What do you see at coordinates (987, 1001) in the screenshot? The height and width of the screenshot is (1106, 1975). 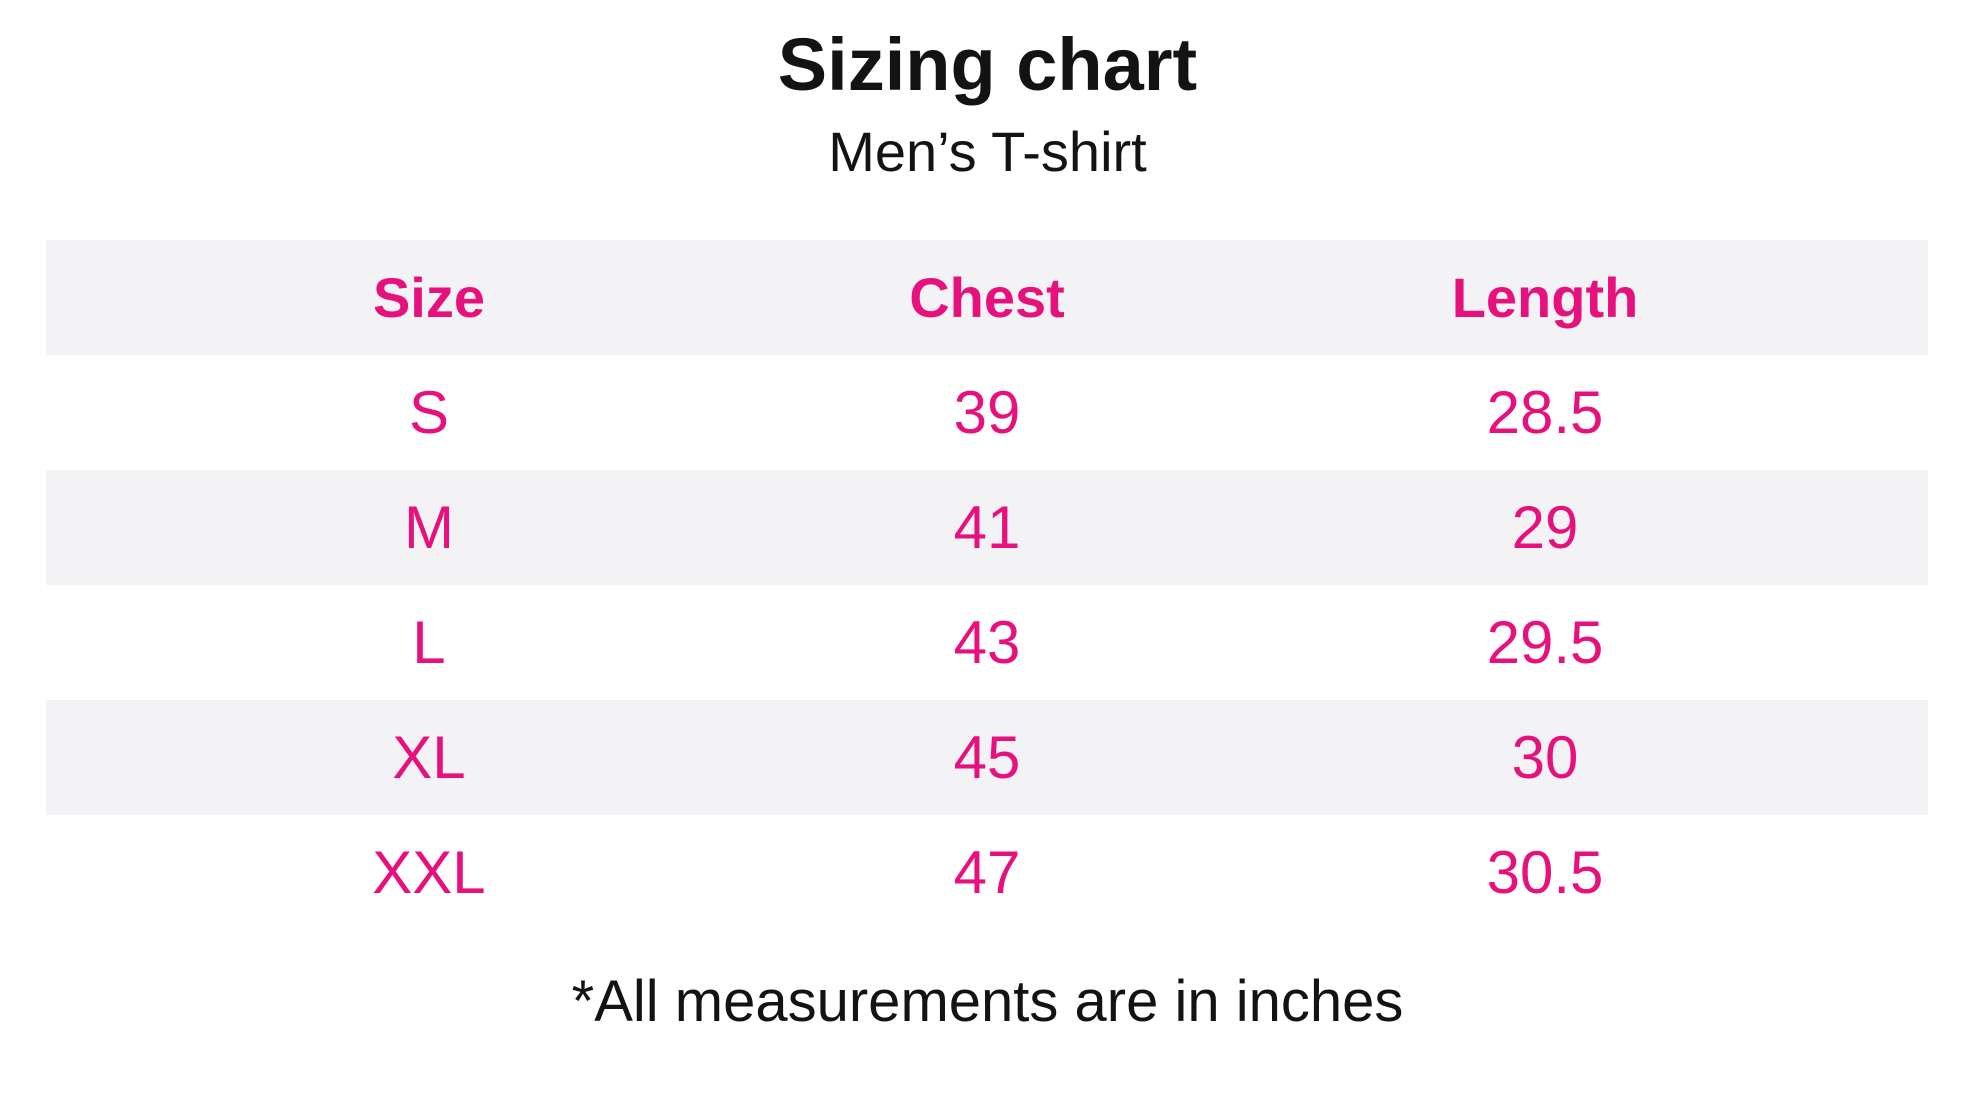 I see `measurements-footnote: *All measurements are in inches` at bounding box center [987, 1001].